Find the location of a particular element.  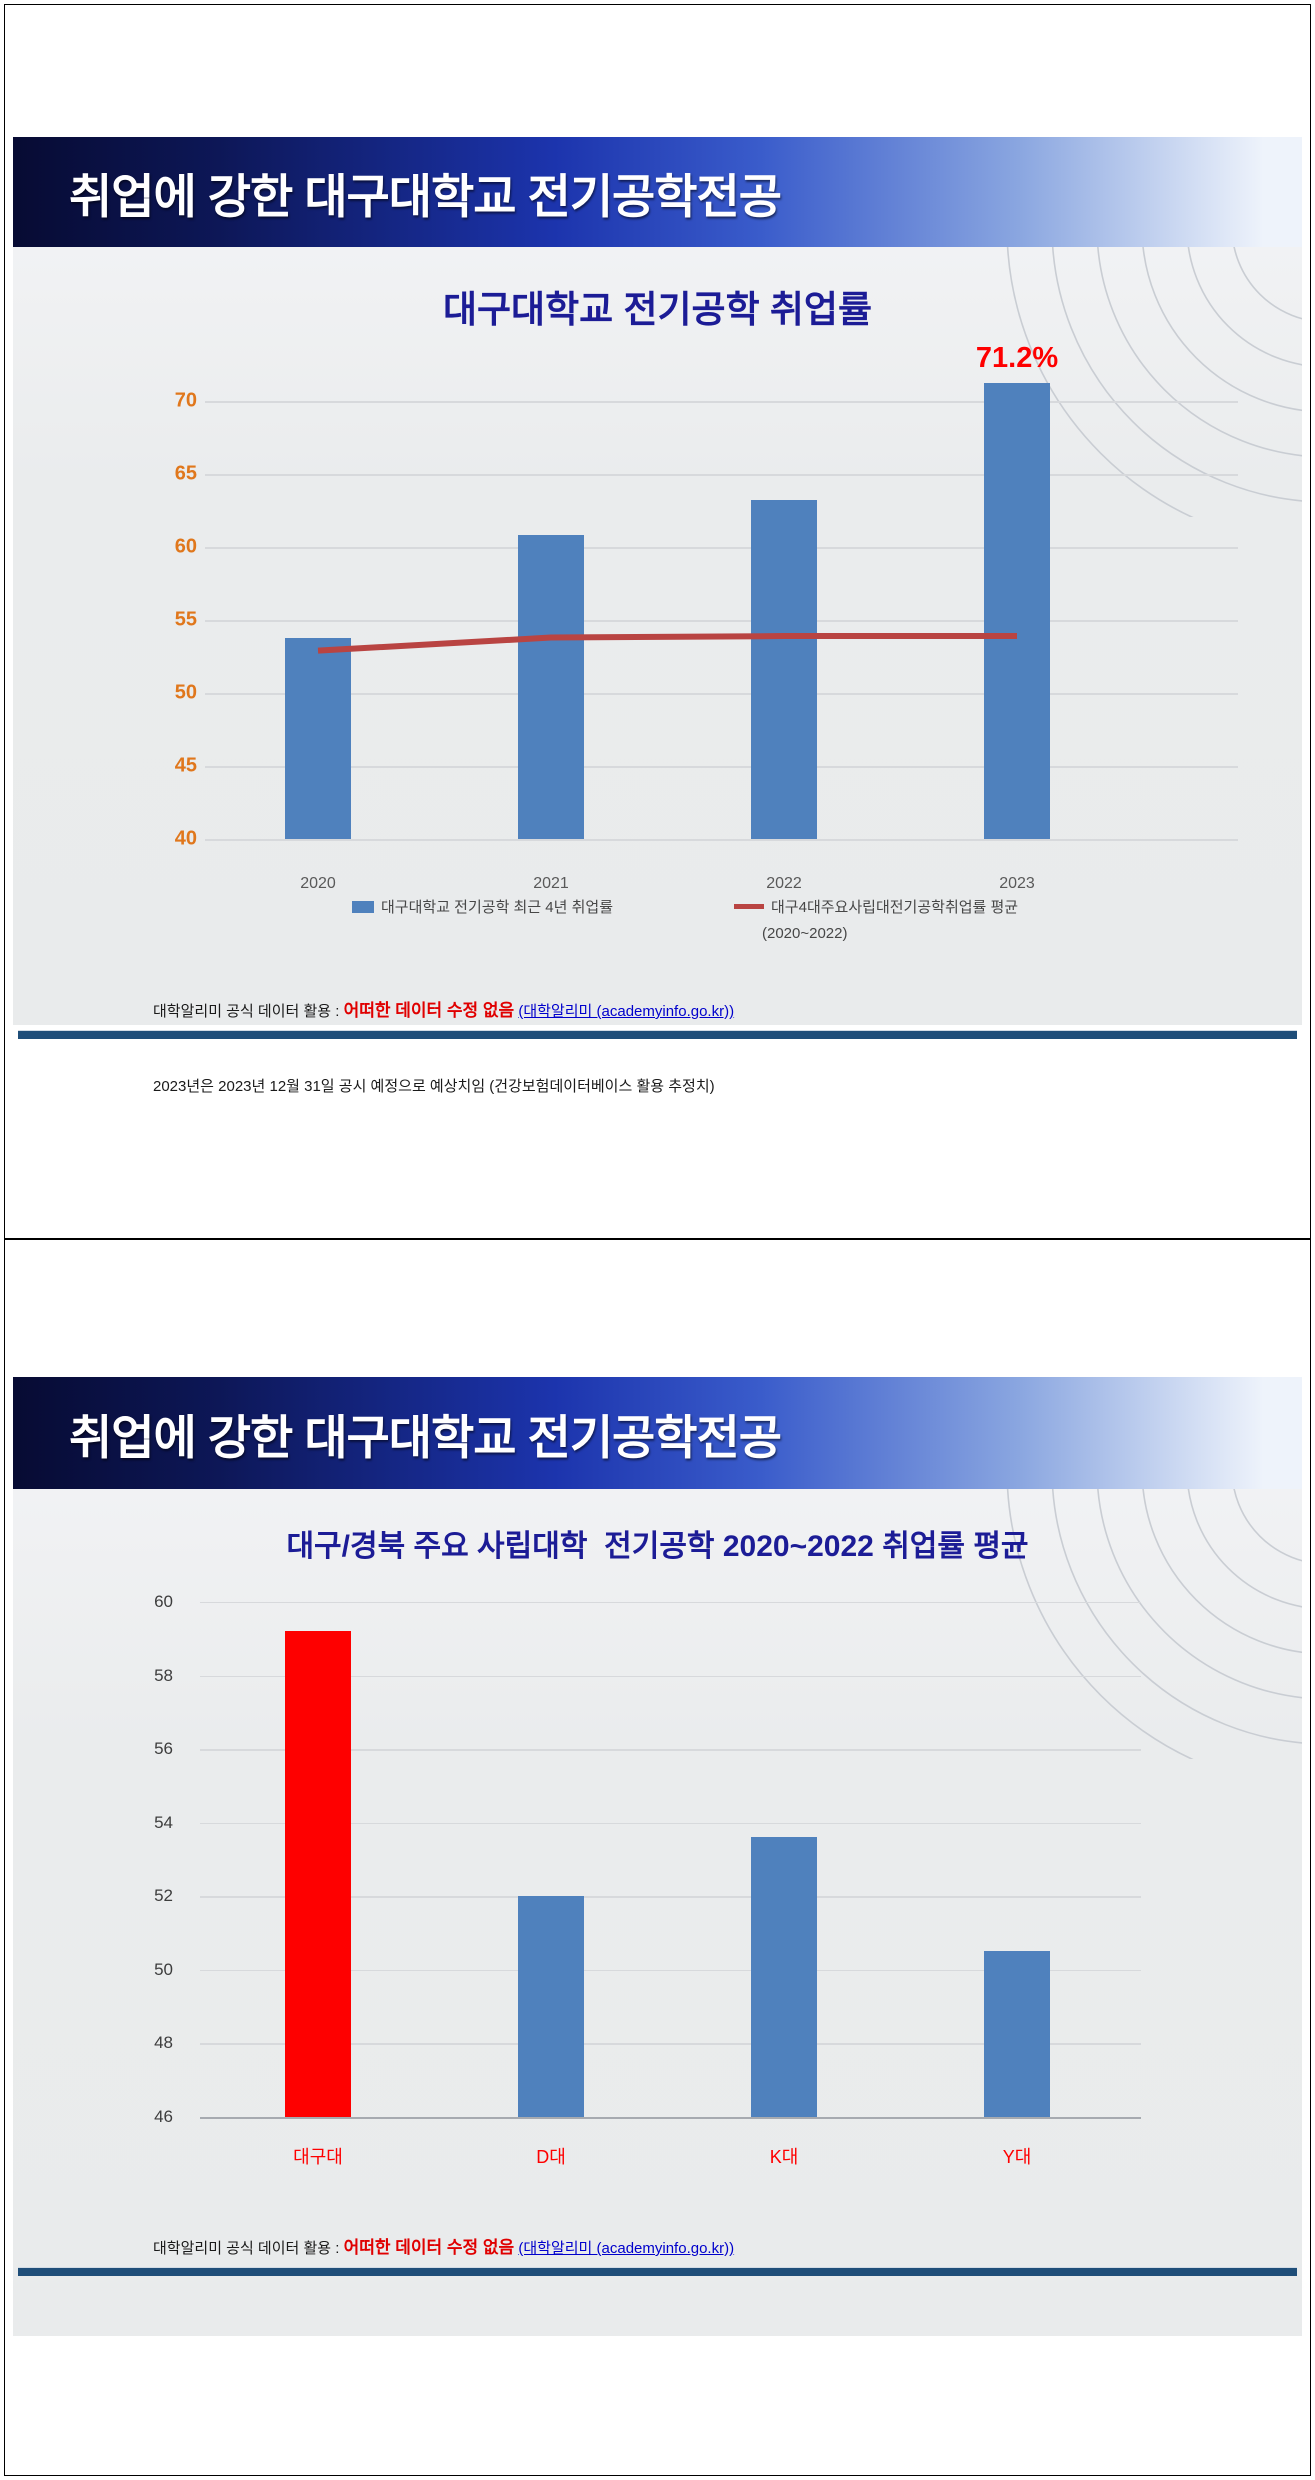

legend-line-series-note: (2020~2022) is located at coordinates (805, 933).